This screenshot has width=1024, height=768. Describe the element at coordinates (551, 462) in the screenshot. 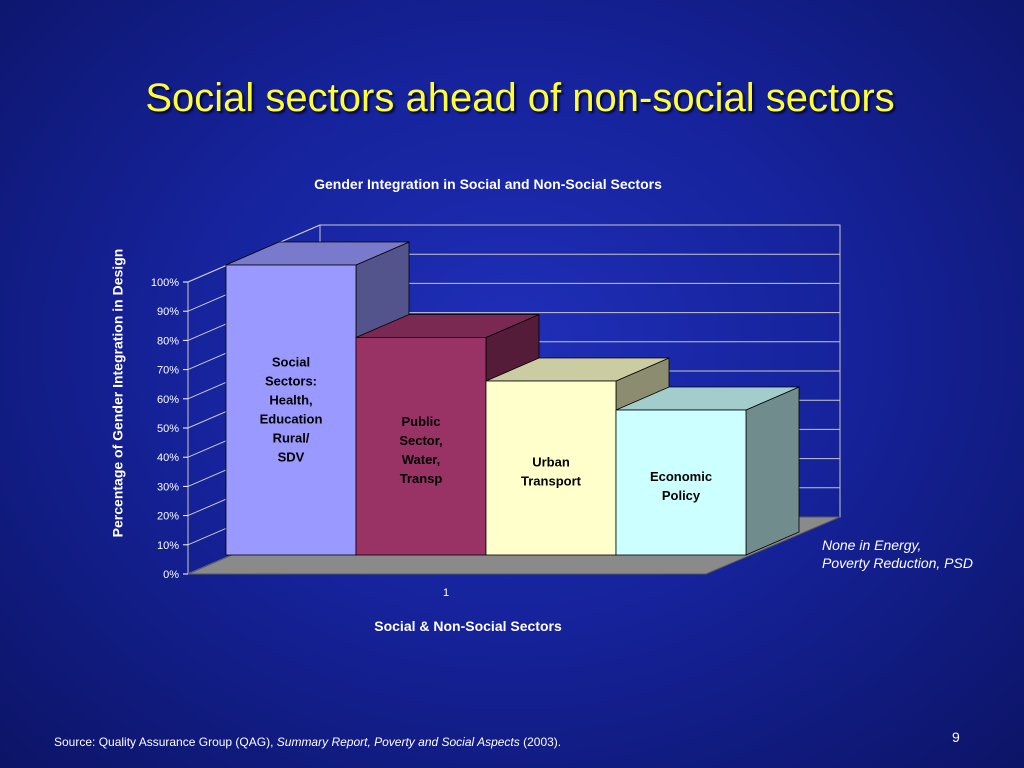

I see `bar-label: Urban` at that location.